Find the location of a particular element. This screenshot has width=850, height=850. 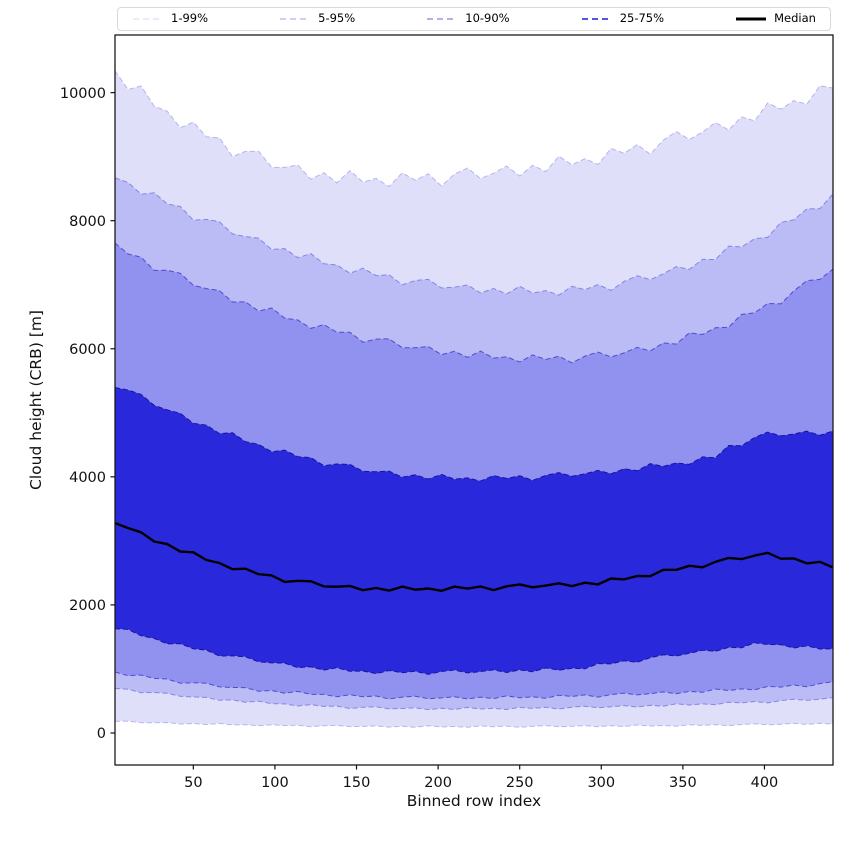

y-tick-label: 0 is located at coordinates (101, 734).